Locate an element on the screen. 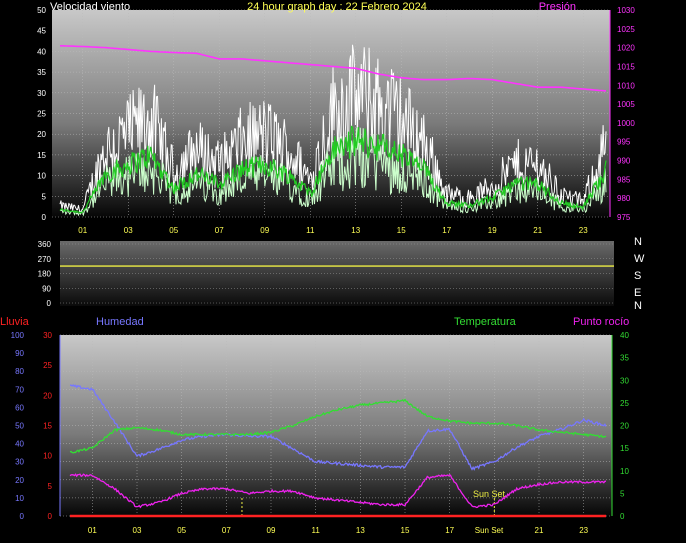  compass-s: S is located at coordinates (637, 276).